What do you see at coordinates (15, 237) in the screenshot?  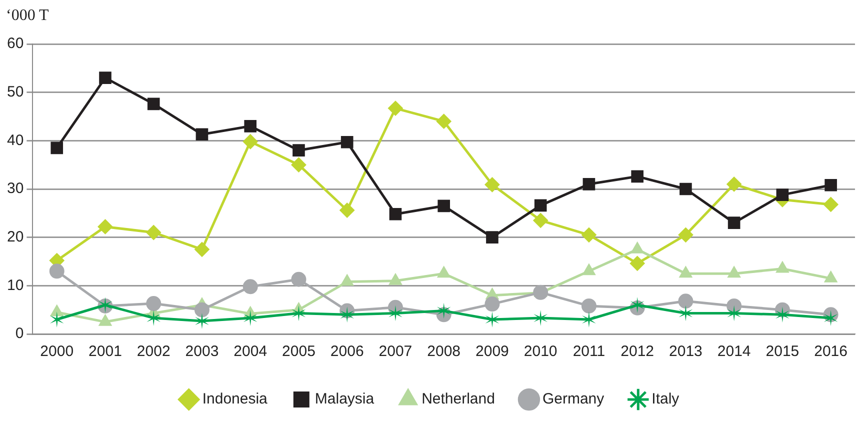 I see `y-tick-label: 20` at bounding box center [15, 237].